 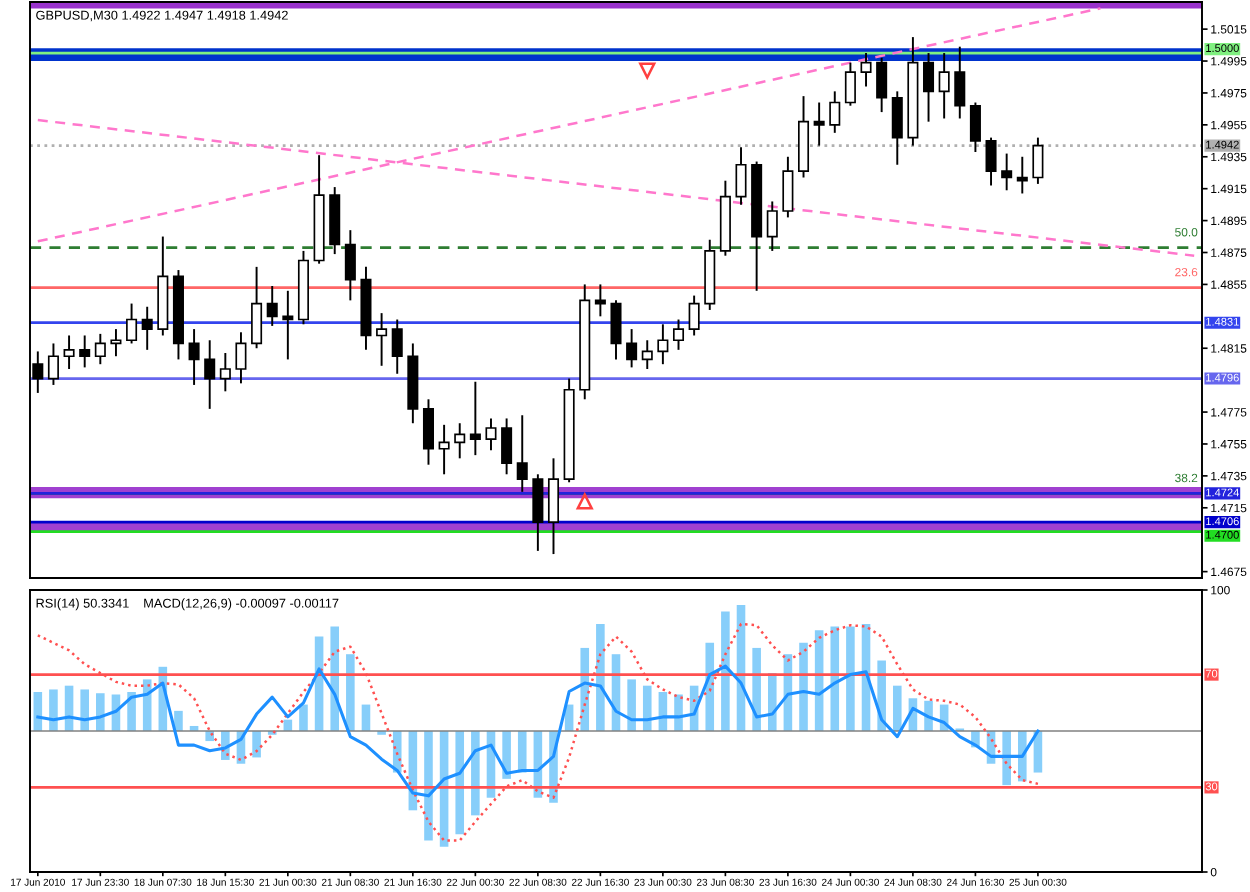 I want to click on line-series, so click(x=538, y=731).